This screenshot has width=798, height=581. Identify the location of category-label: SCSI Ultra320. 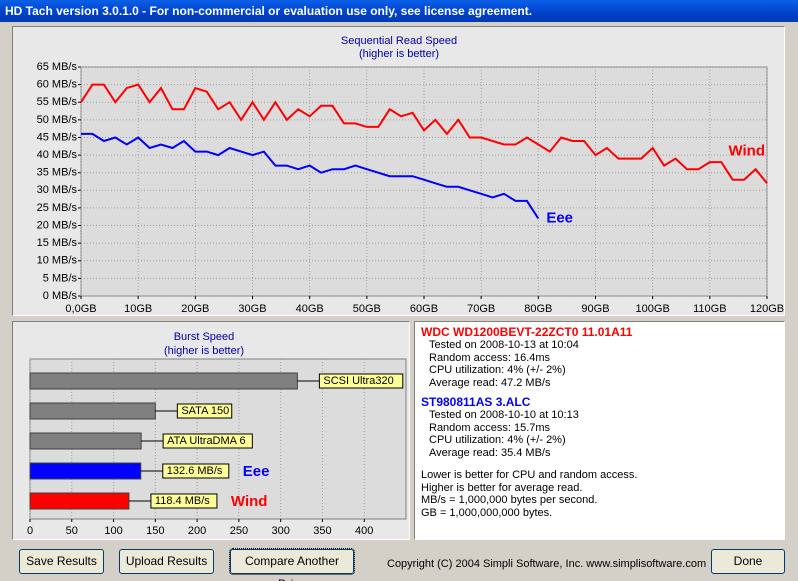
(358, 381).